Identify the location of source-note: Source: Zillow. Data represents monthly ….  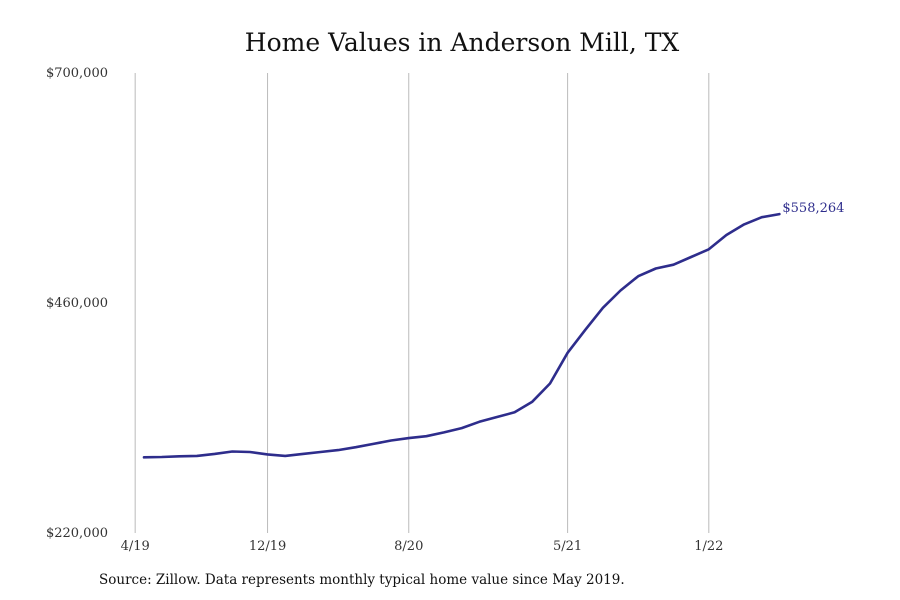
(362, 580).